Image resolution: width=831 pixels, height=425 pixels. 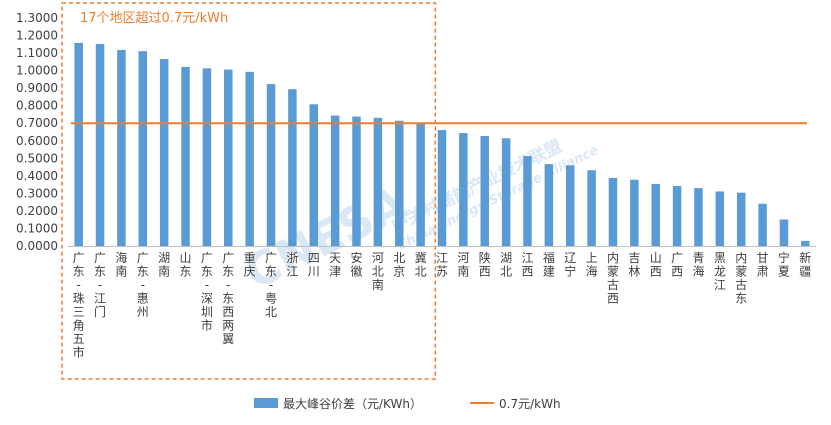 I want to click on legend: 最大峰谷价差（元/KWh） 0.7元/kWh, so click(x=407, y=404).